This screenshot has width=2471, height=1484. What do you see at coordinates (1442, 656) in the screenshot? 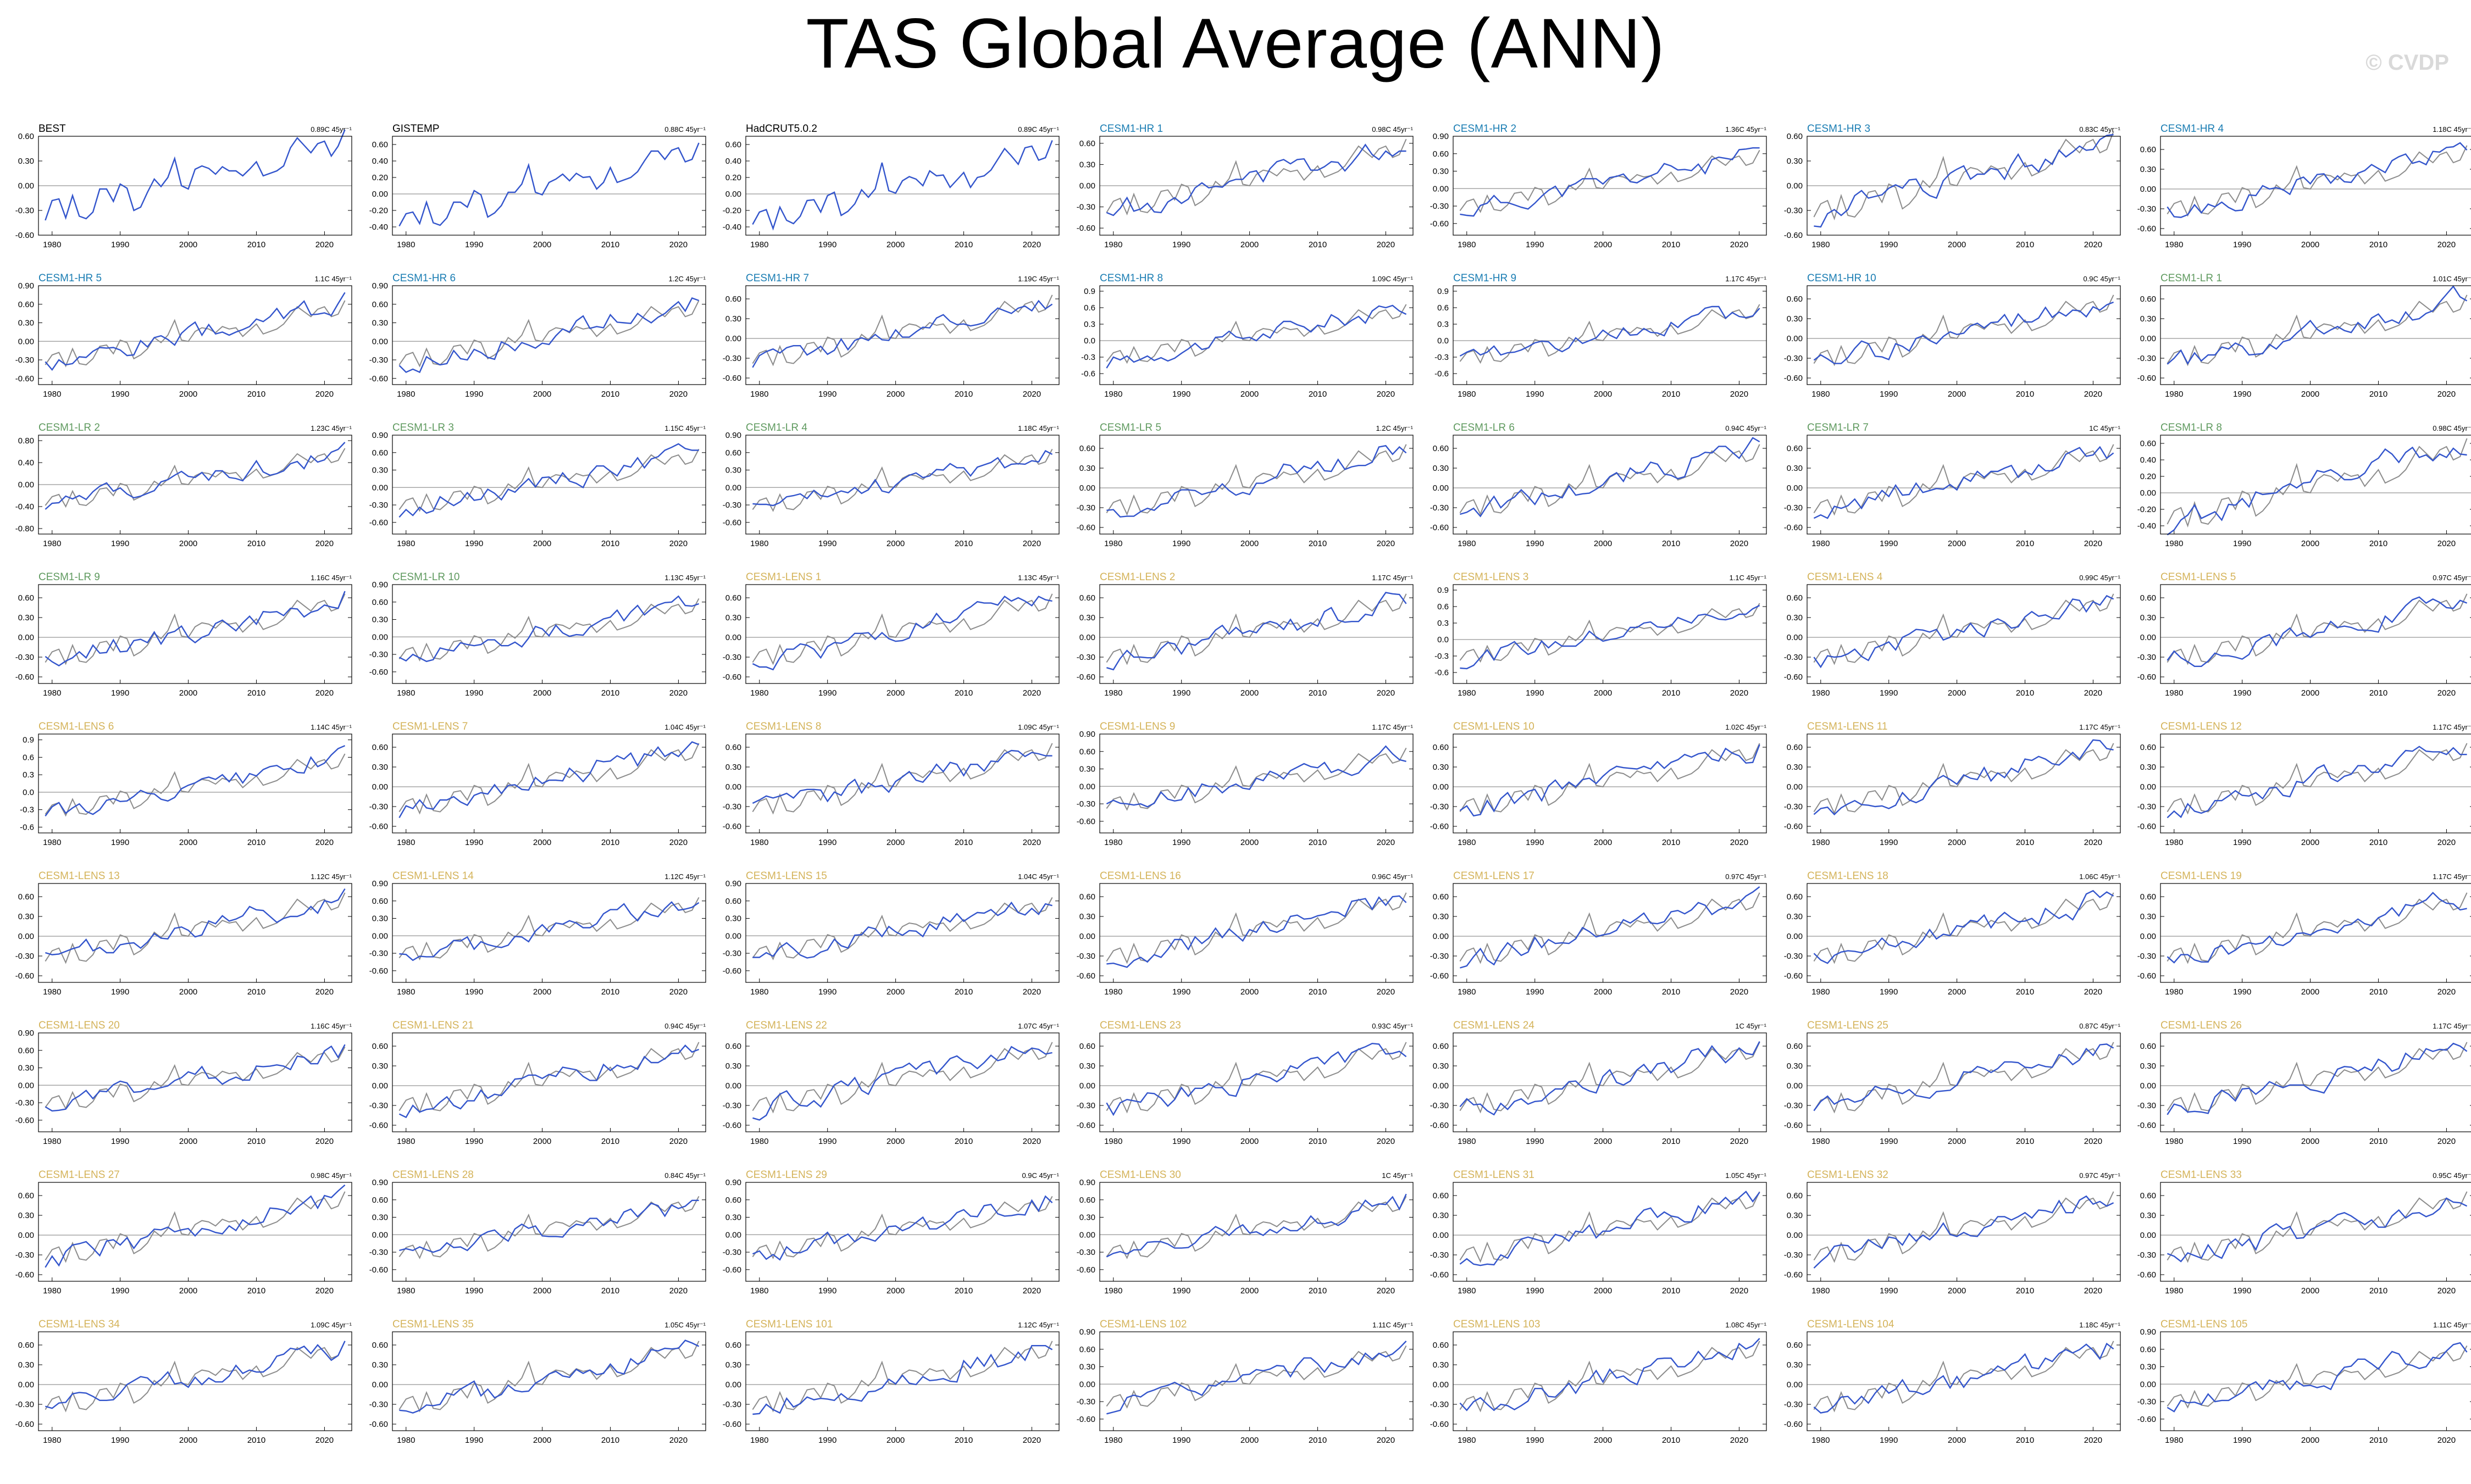
I see `y-tick-label: -0.3` at bounding box center [1442, 656].